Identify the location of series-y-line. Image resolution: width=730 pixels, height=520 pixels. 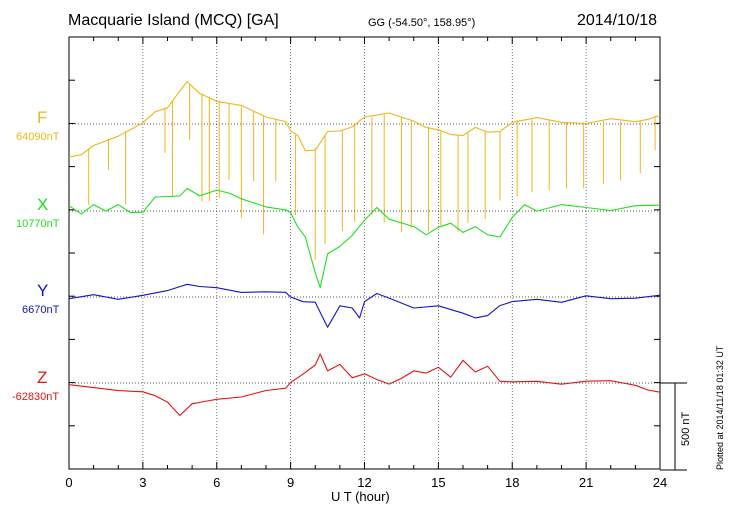
(364, 305).